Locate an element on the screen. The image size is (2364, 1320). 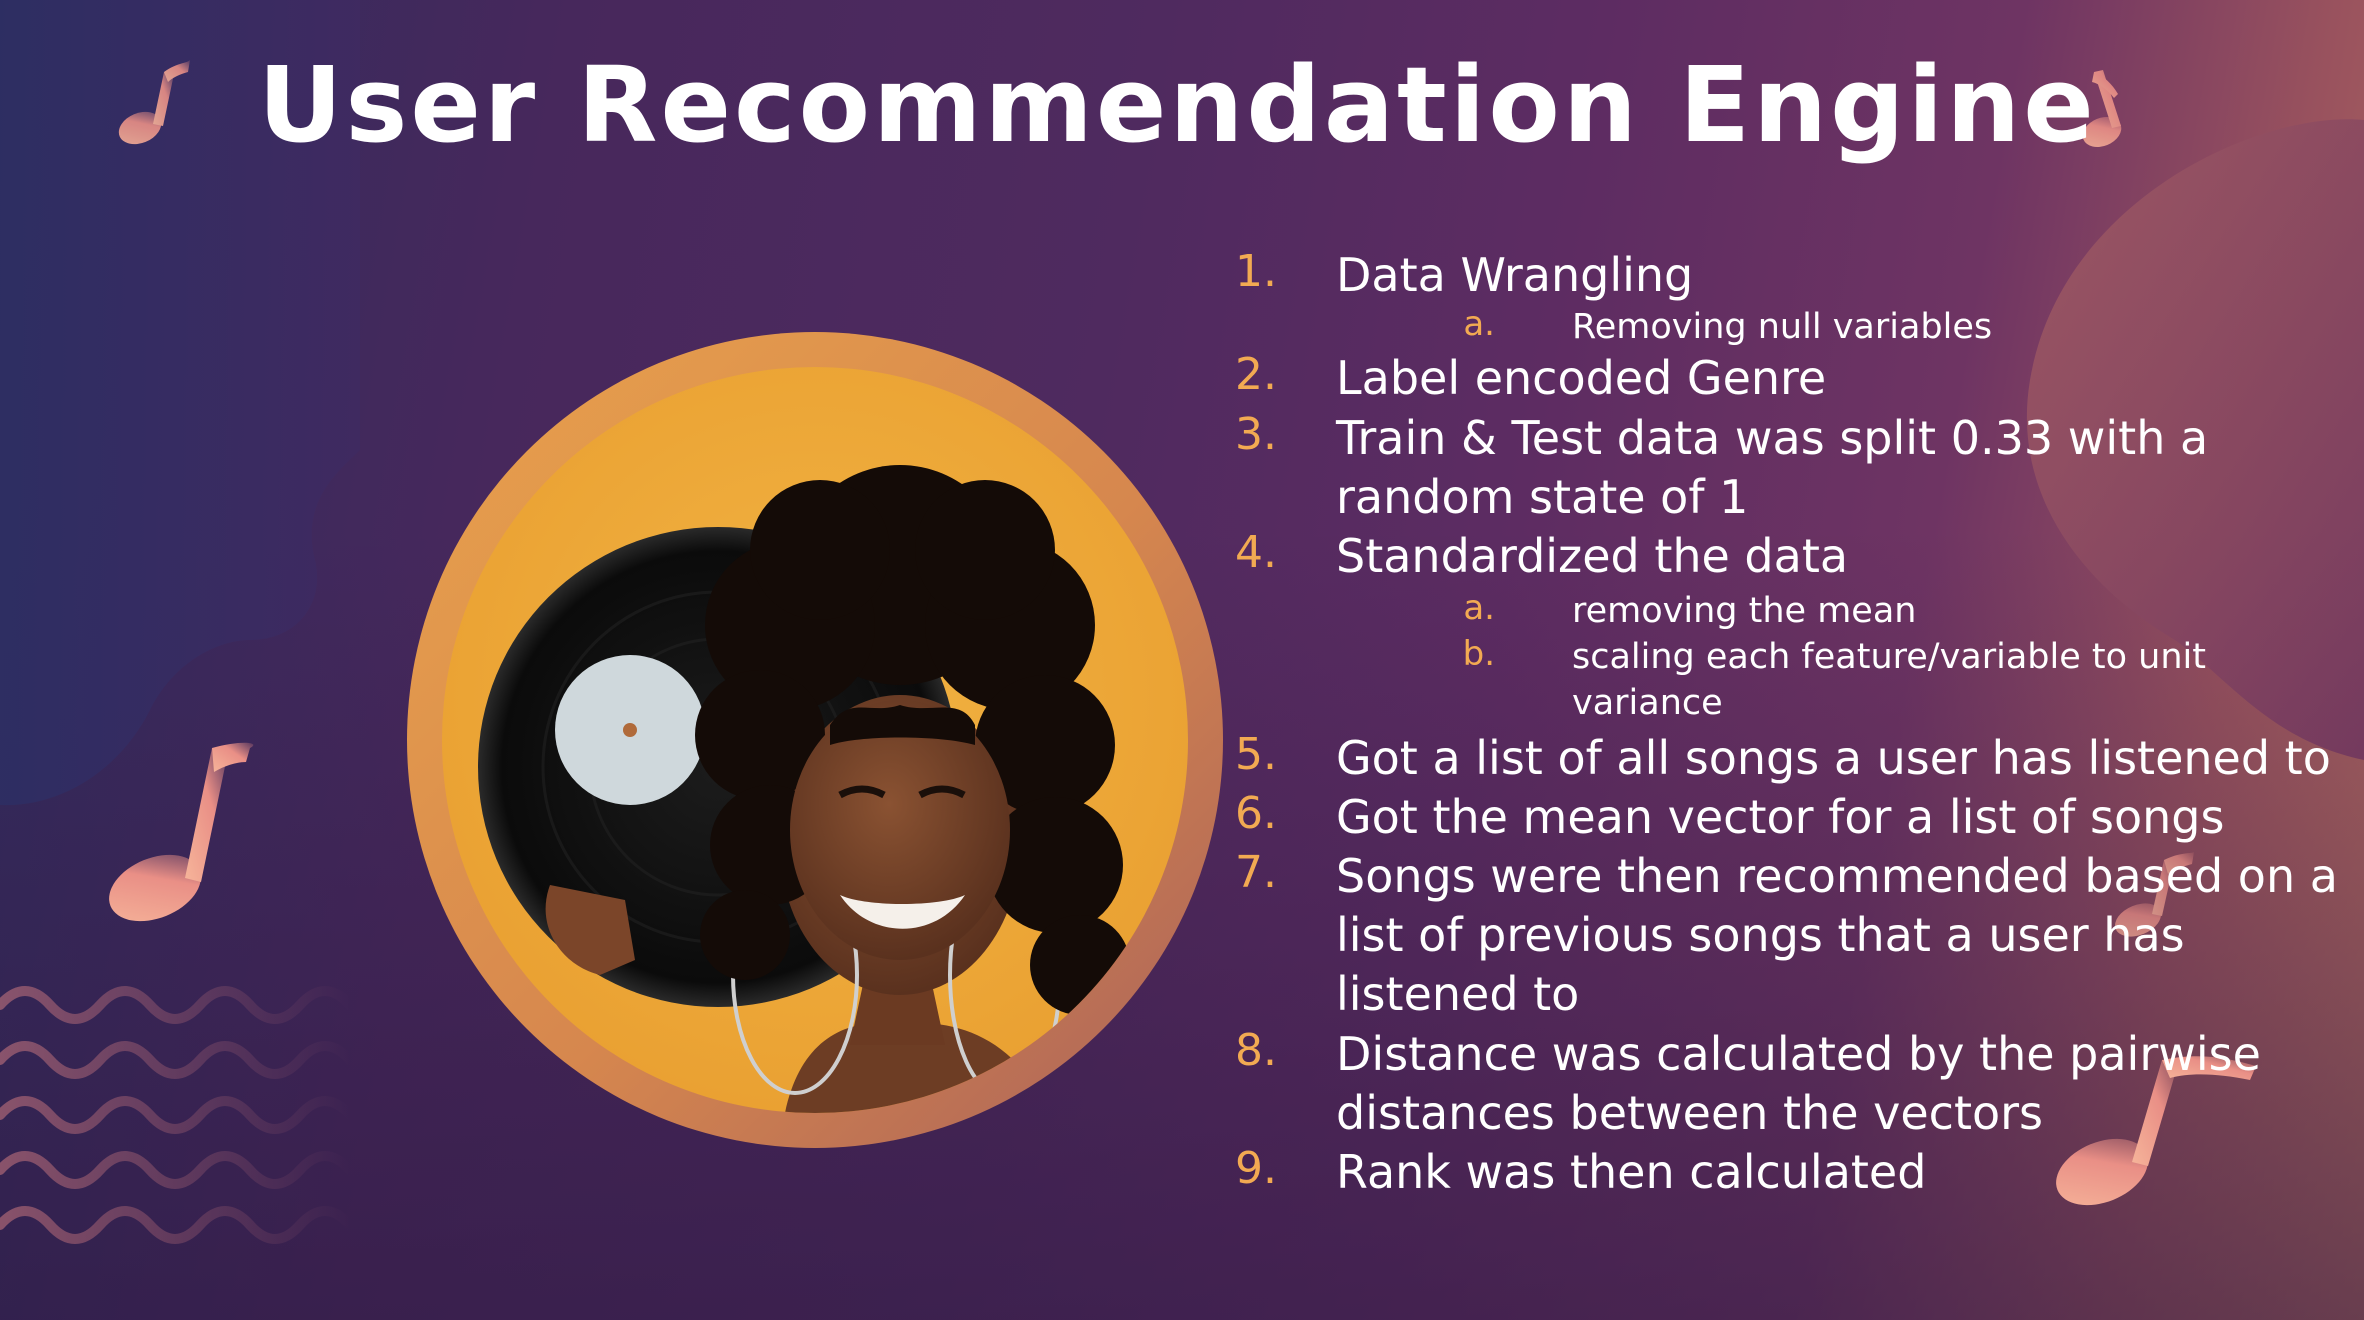
list-number: 1. is located at coordinates (1256, 271).